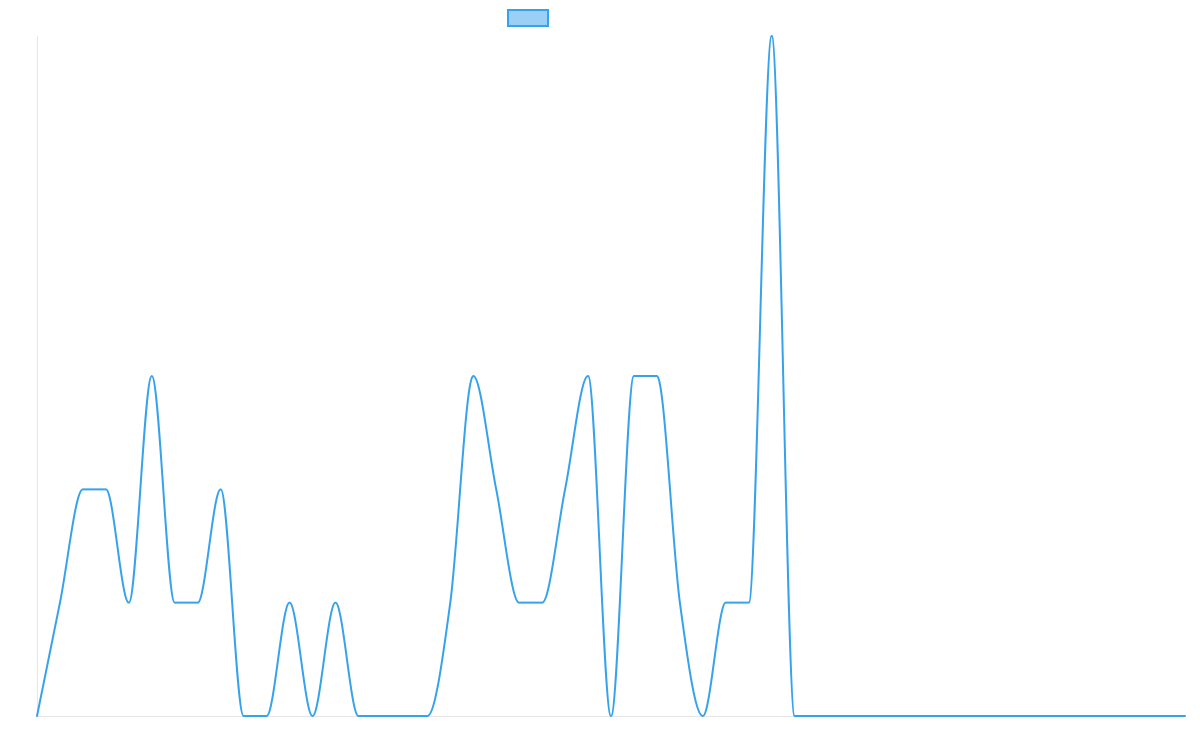 This screenshot has width=1200, height=750. I want to click on legend-swatch, so click(528, 18).